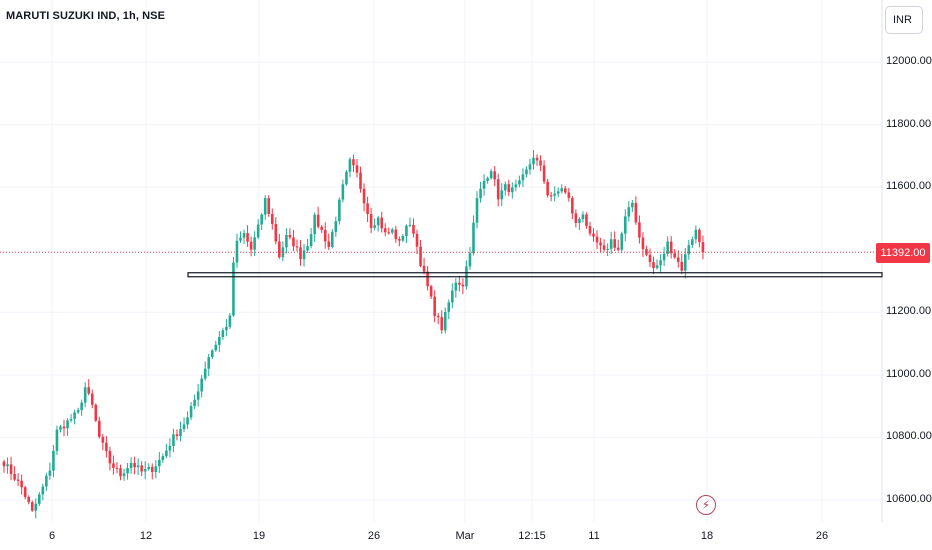  Describe the element at coordinates (465, 536) in the screenshot. I see `x-tick-label: Mar` at that location.